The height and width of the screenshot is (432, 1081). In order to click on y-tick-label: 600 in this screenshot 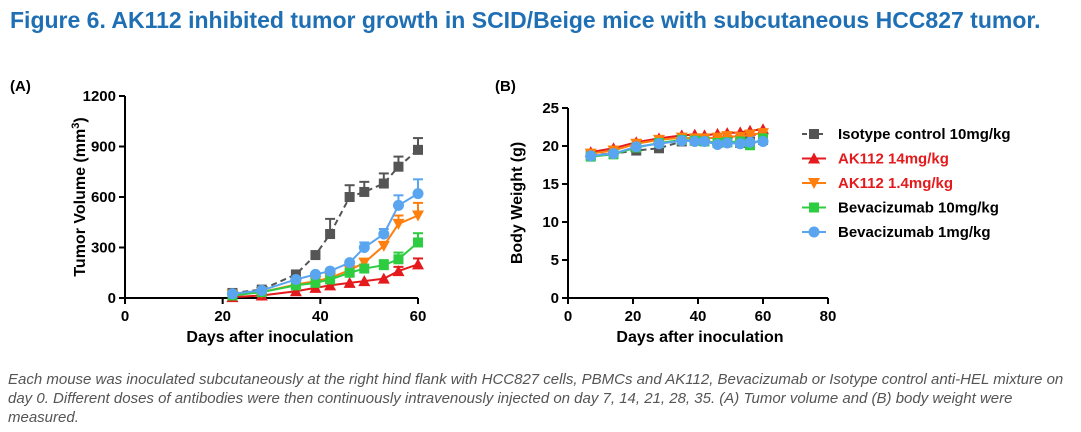, I will do `click(103, 197)`.